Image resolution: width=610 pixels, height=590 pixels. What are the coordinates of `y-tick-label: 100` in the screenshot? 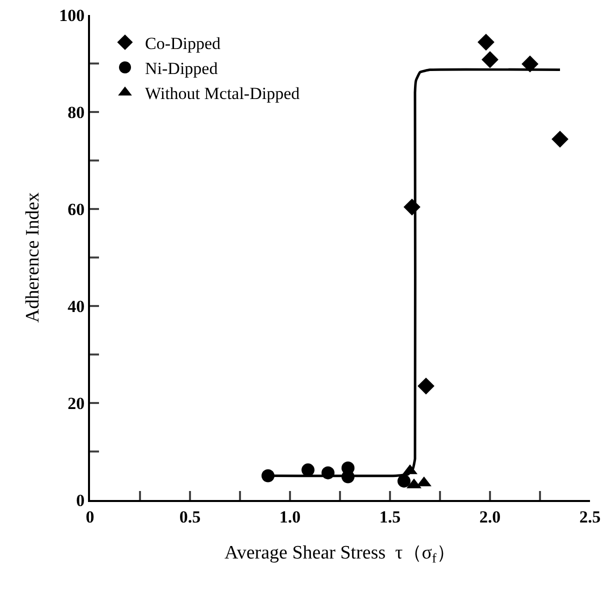 It's located at (72, 15).